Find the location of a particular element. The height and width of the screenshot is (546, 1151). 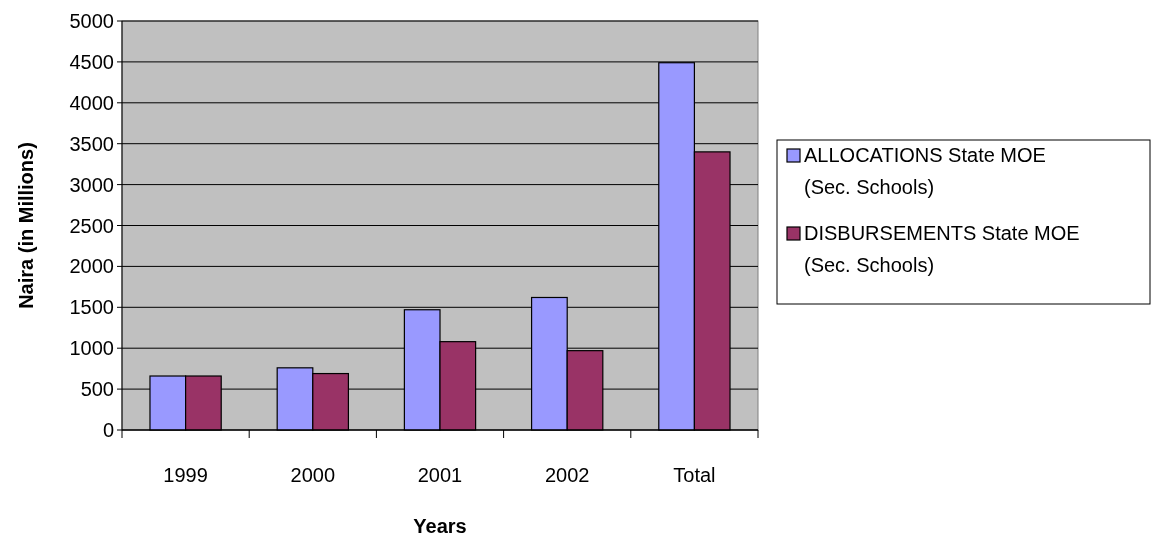

y-tick-label: 0 is located at coordinates (108, 430).